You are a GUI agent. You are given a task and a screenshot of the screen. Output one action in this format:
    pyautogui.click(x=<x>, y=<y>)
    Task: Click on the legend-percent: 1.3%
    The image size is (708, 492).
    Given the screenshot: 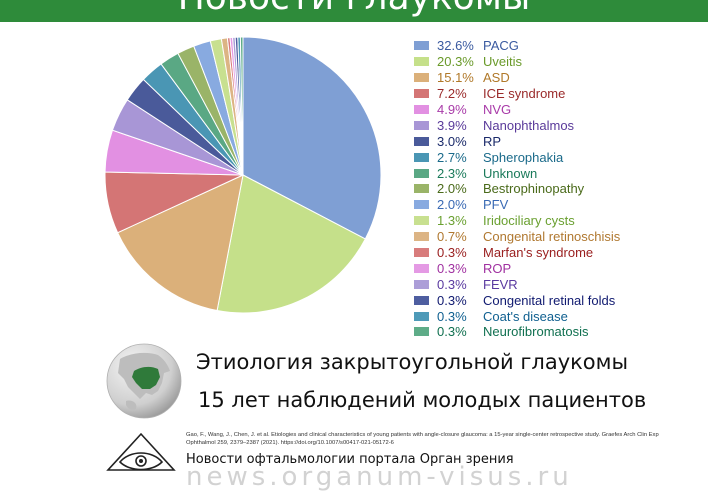 What is the action you would take?
    pyautogui.click(x=452, y=221)
    